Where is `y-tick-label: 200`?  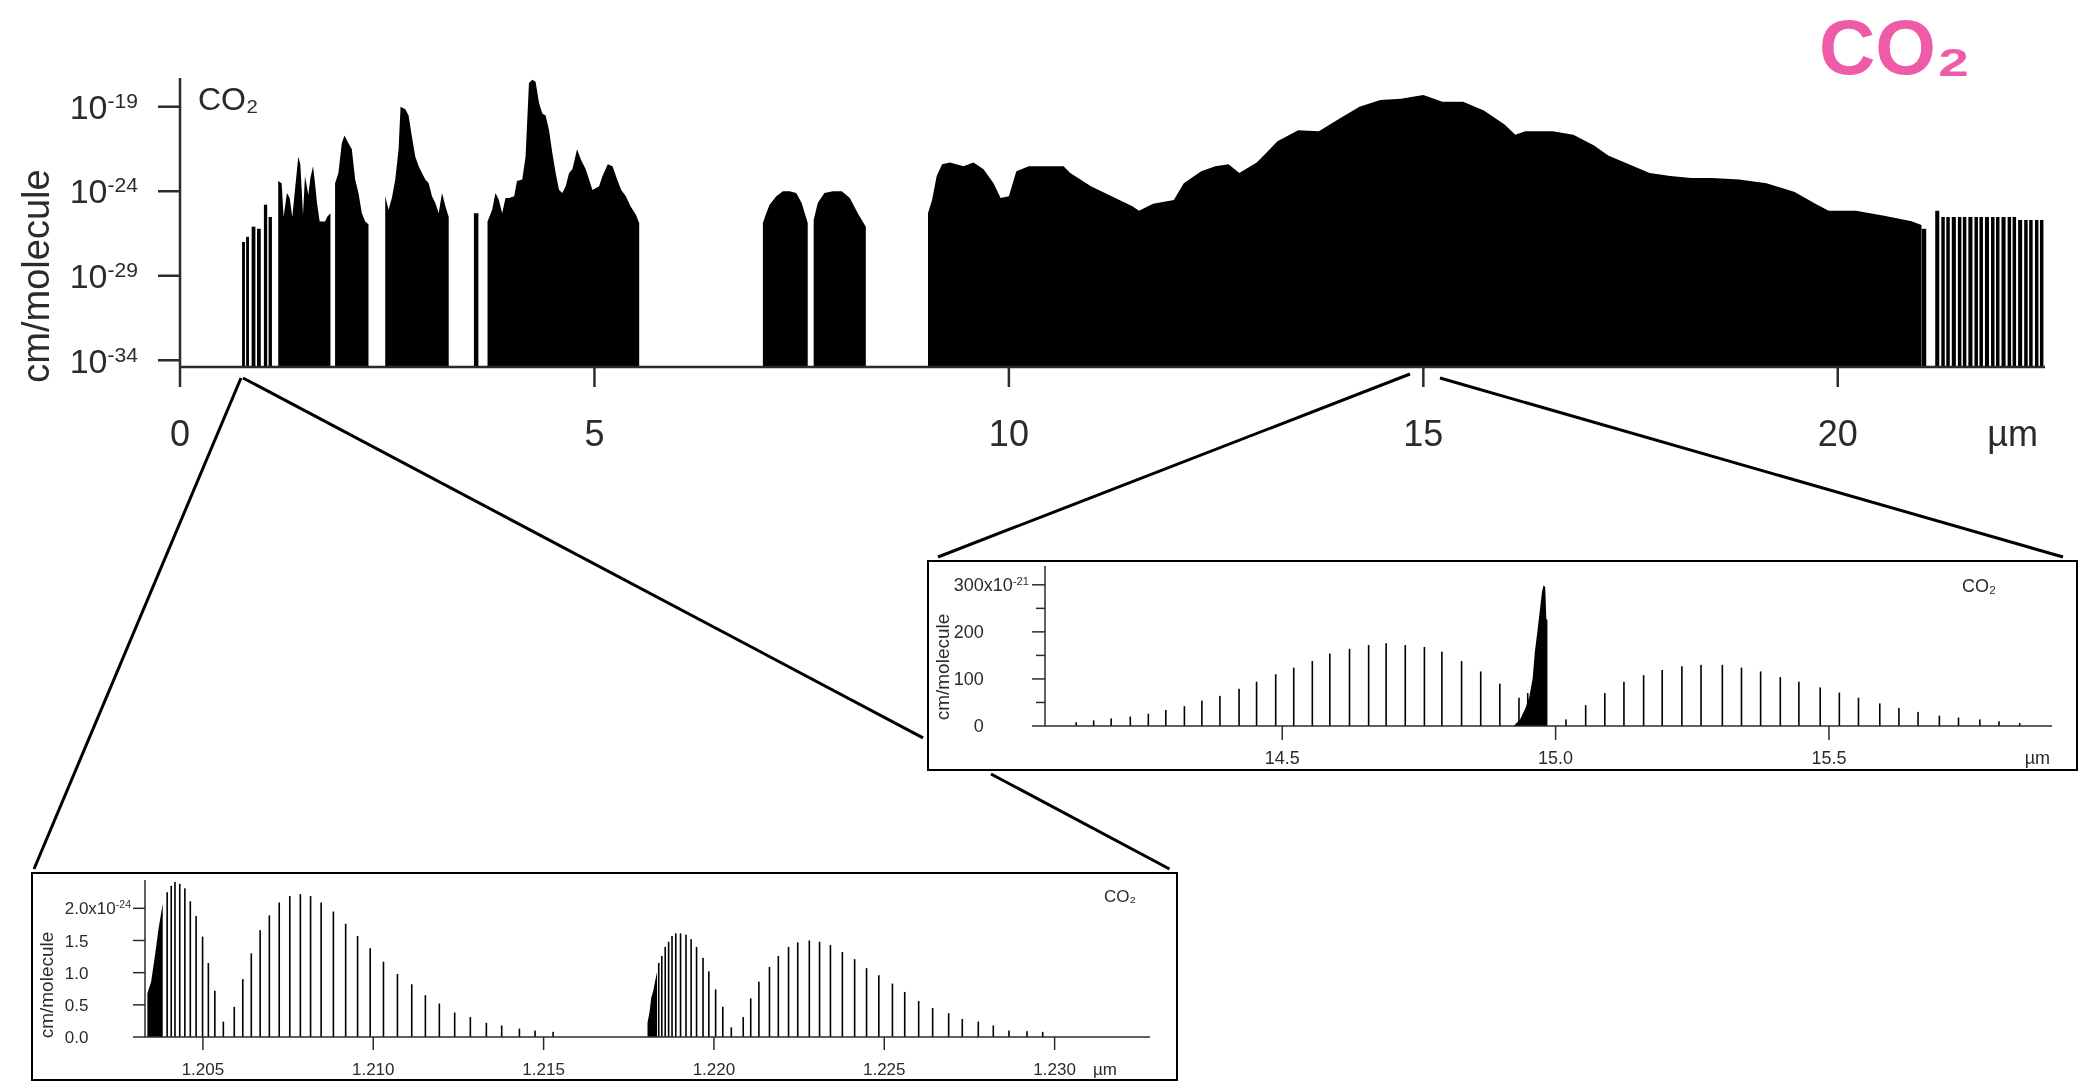
y-tick-label: 200 is located at coordinates (968, 632).